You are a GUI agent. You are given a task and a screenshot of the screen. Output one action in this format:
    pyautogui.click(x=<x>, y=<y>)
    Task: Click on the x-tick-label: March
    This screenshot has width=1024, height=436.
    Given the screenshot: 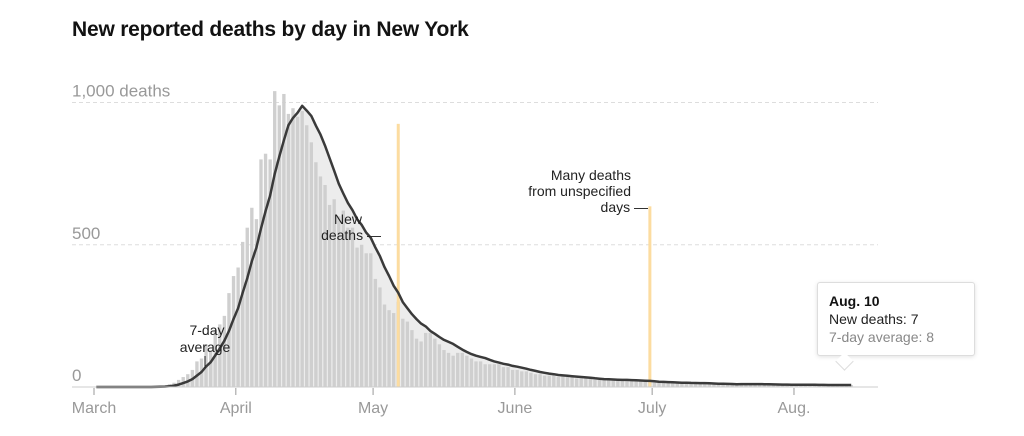 What is the action you would take?
    pyautogui.click(x=94, y=408)
    